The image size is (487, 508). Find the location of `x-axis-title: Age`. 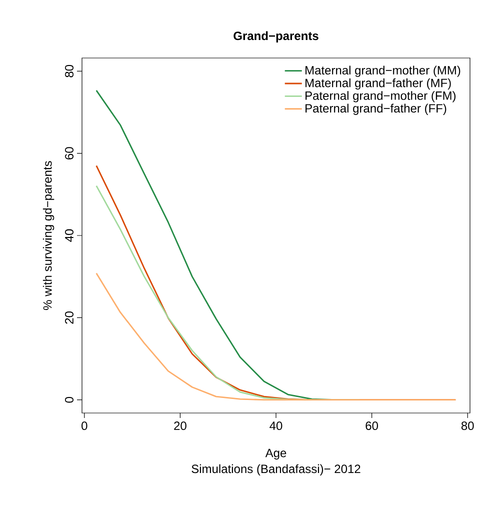

x-axis-title: Age is located at coordinates (275, 454).